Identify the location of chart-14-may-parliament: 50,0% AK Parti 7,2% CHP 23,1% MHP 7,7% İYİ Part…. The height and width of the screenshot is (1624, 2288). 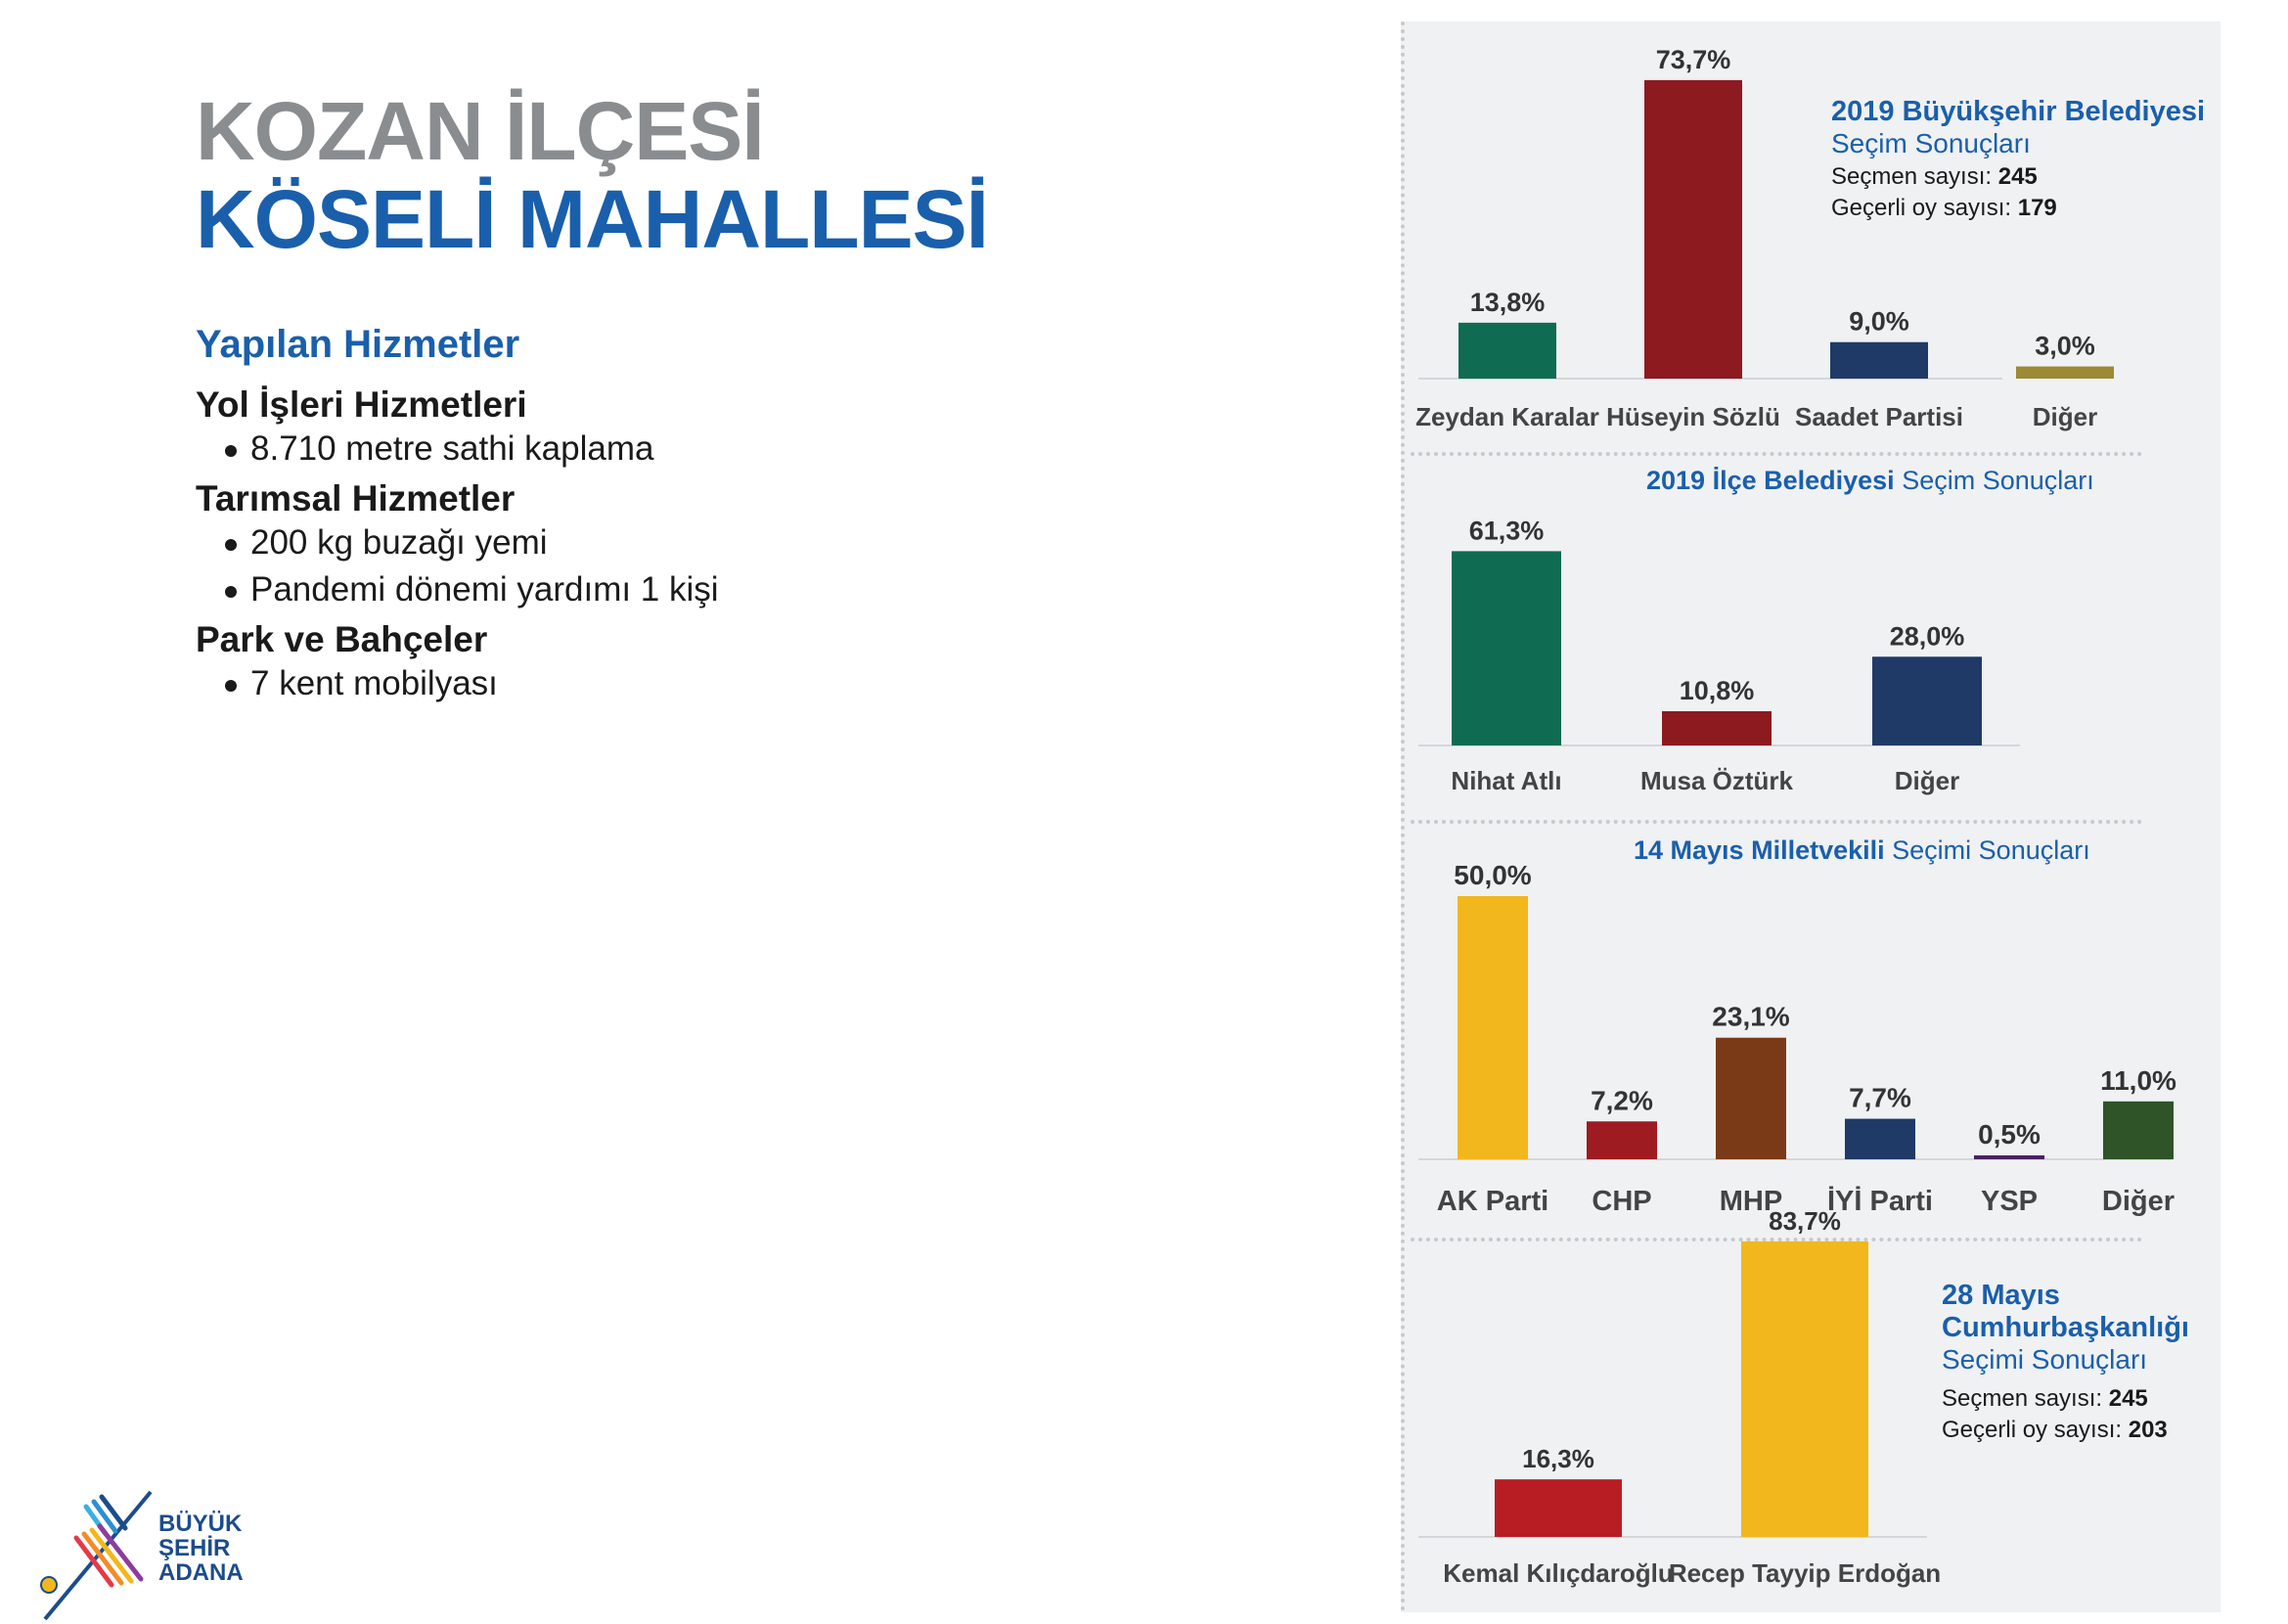
(1797, 1039).